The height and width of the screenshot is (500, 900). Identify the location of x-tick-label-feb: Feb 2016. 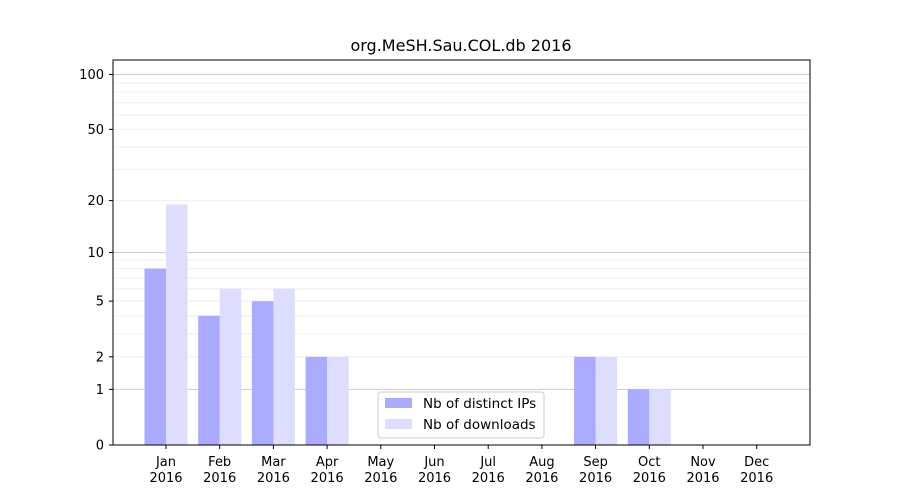
(219, 470).